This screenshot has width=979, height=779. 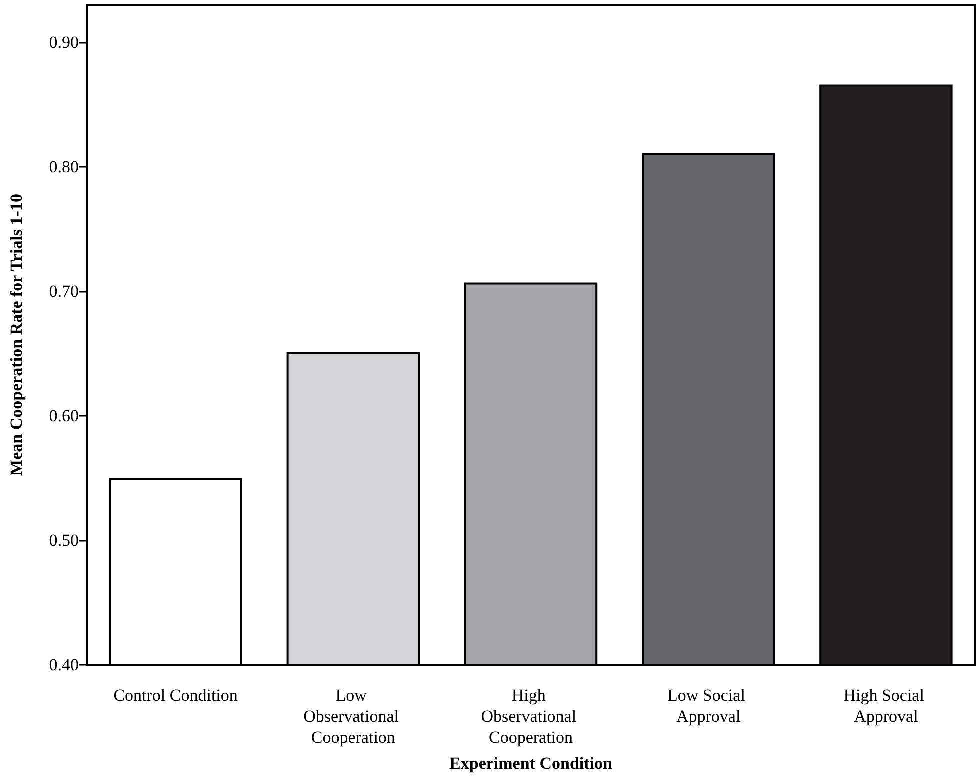 I want to click on x-tick-label: High Social Approval, so click(x=886, y=706).